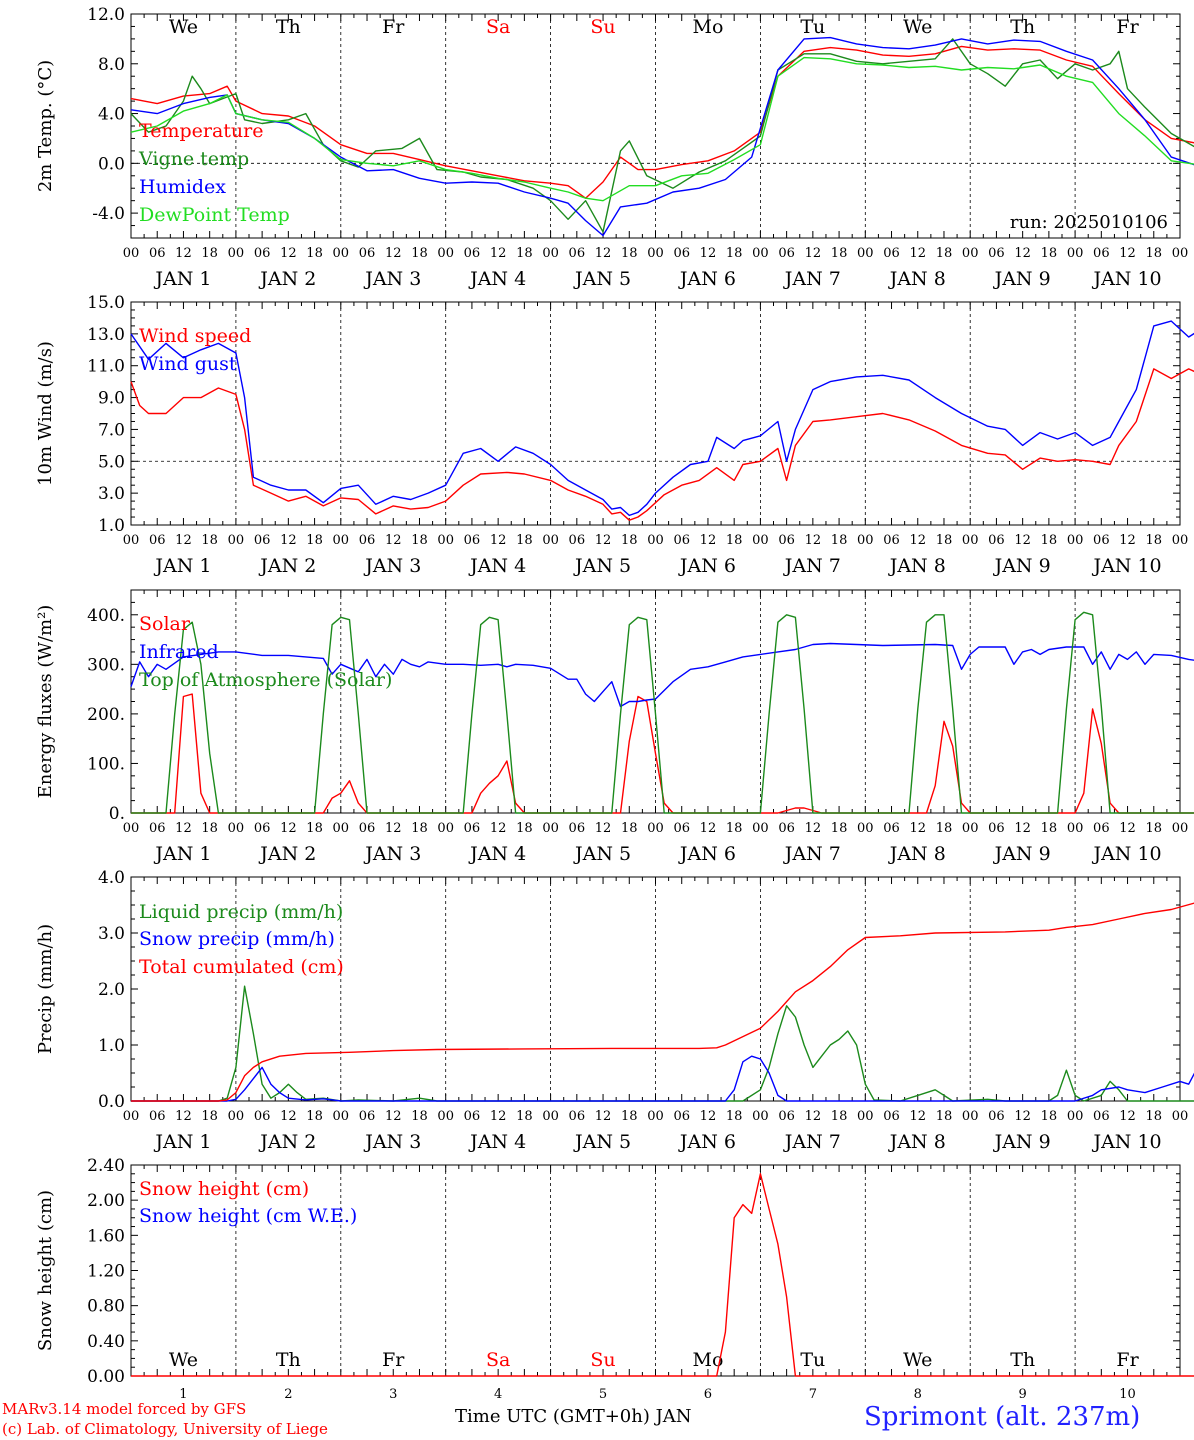  Describe the element at coordinates (106, 1272) in the screenshot. I see `y-tick-label: 1.20` at that location.